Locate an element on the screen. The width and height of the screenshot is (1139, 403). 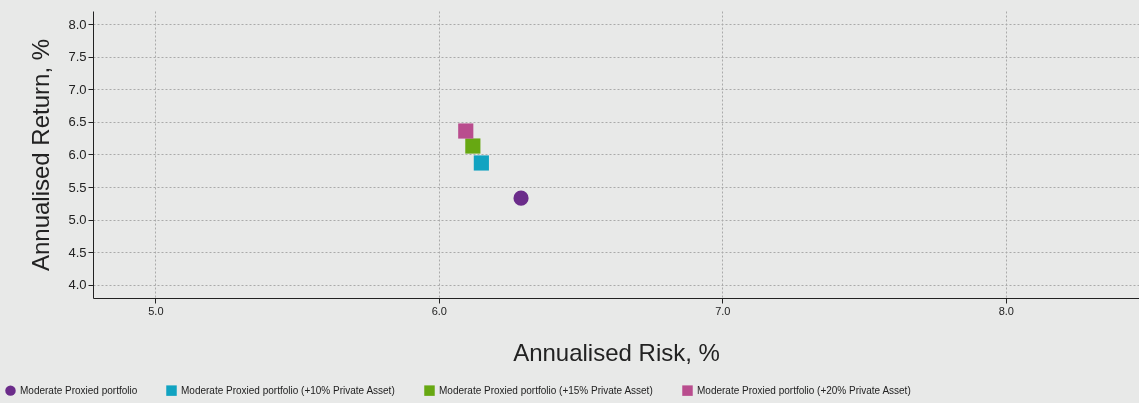
x-tick-label: 5.0 is located at coordinates (156, 310).